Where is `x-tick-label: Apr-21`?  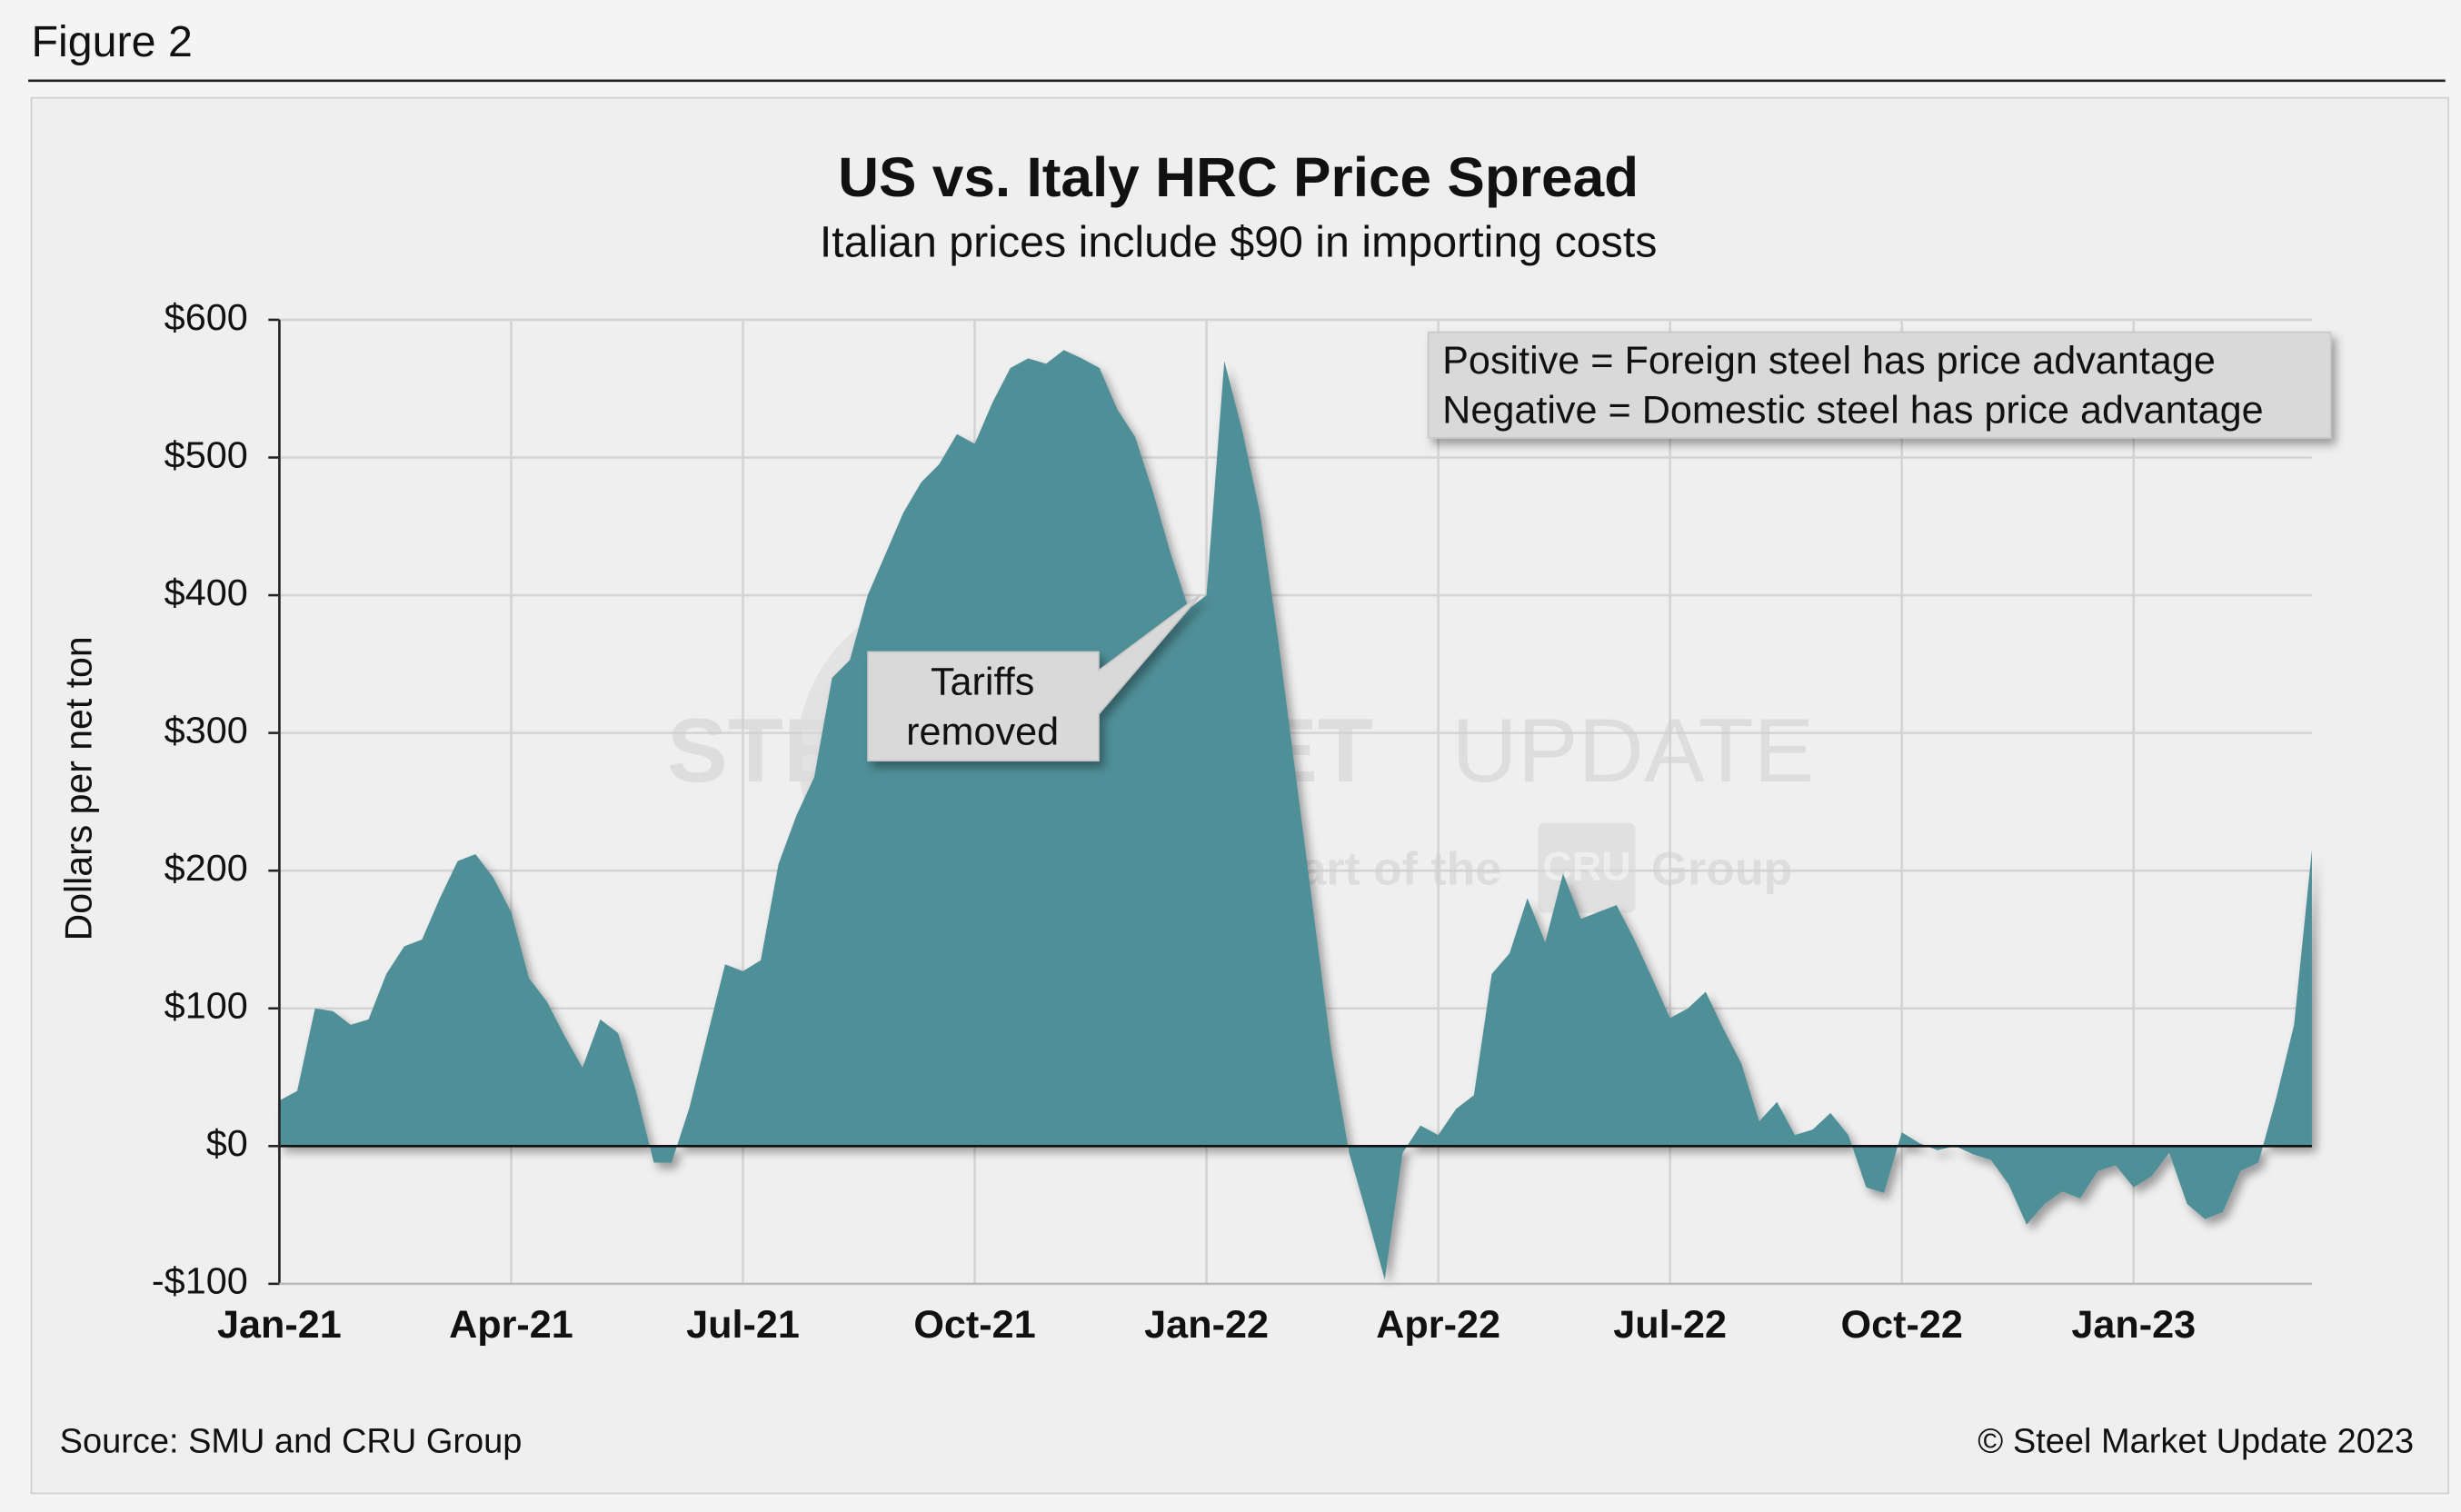 x-tick-label: Apr-21 is located at coordinates (511, 1325).